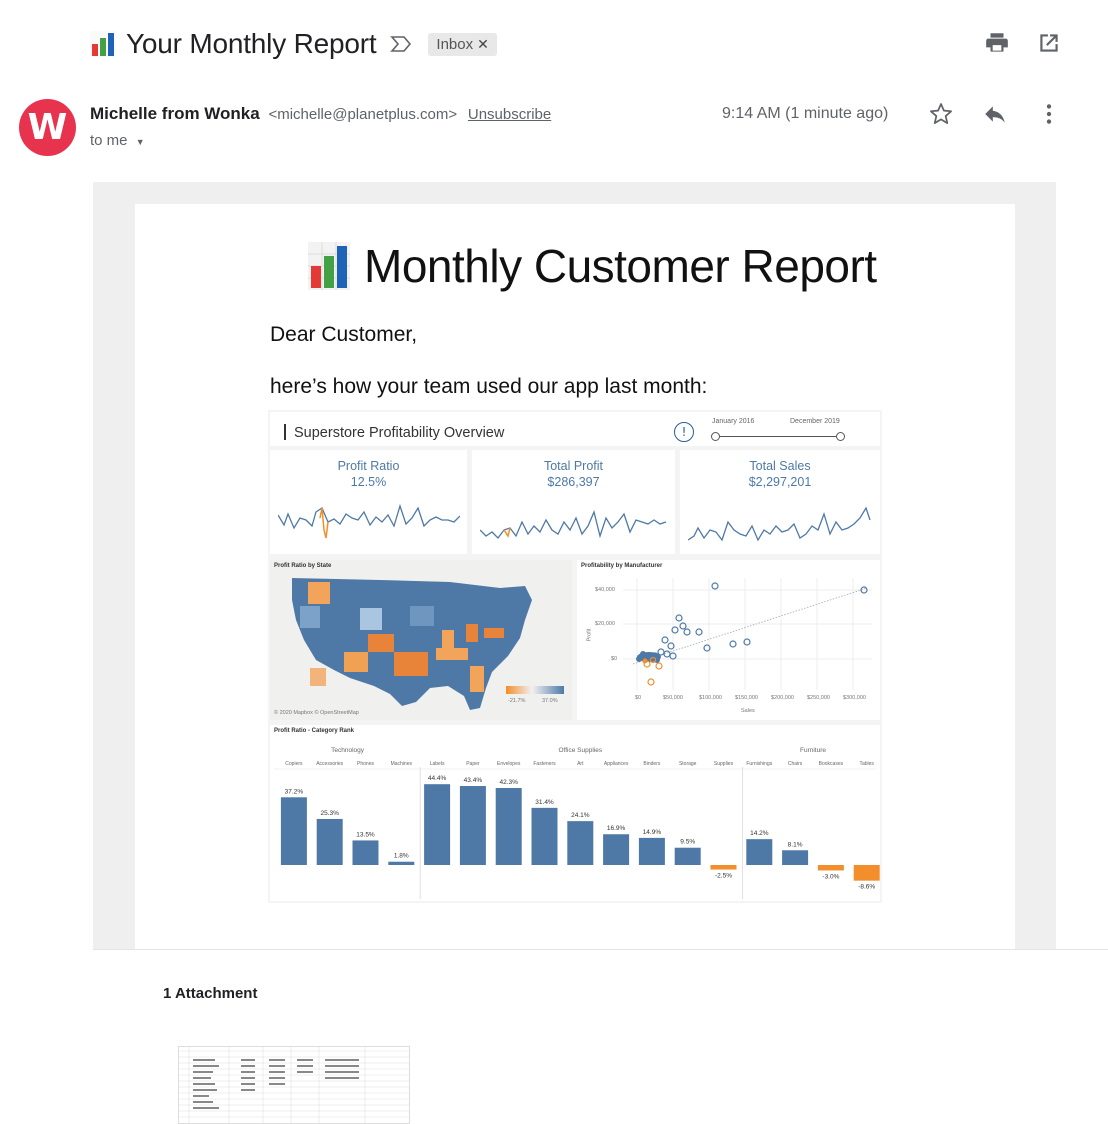 The height and width of the screenshot is (1124, 1108). I want to click on spreadsheet-preview-icon, so click(294, 1085).